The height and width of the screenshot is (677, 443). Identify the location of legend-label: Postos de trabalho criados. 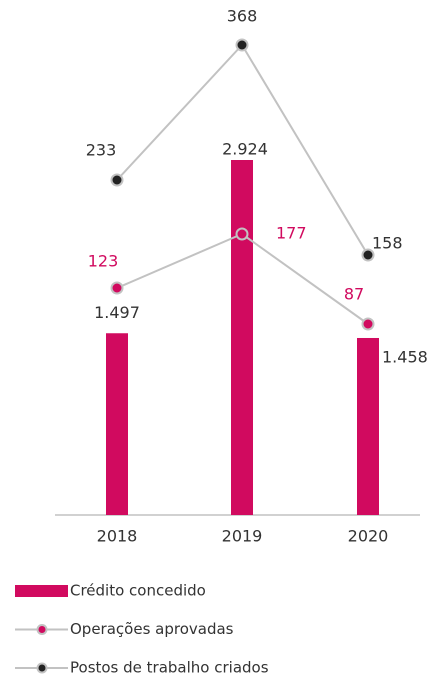
(169, 668).